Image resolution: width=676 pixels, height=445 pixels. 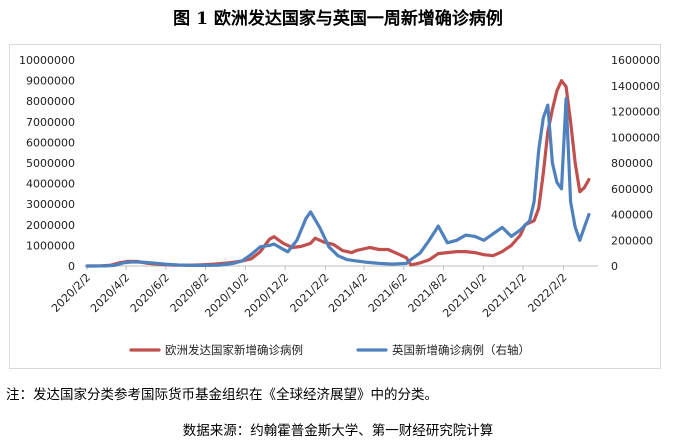 What do you see at coordinates (632, 215) in the screenshot?
I see `y-right-tick-label: 400000` at bounding box center [632, 215].